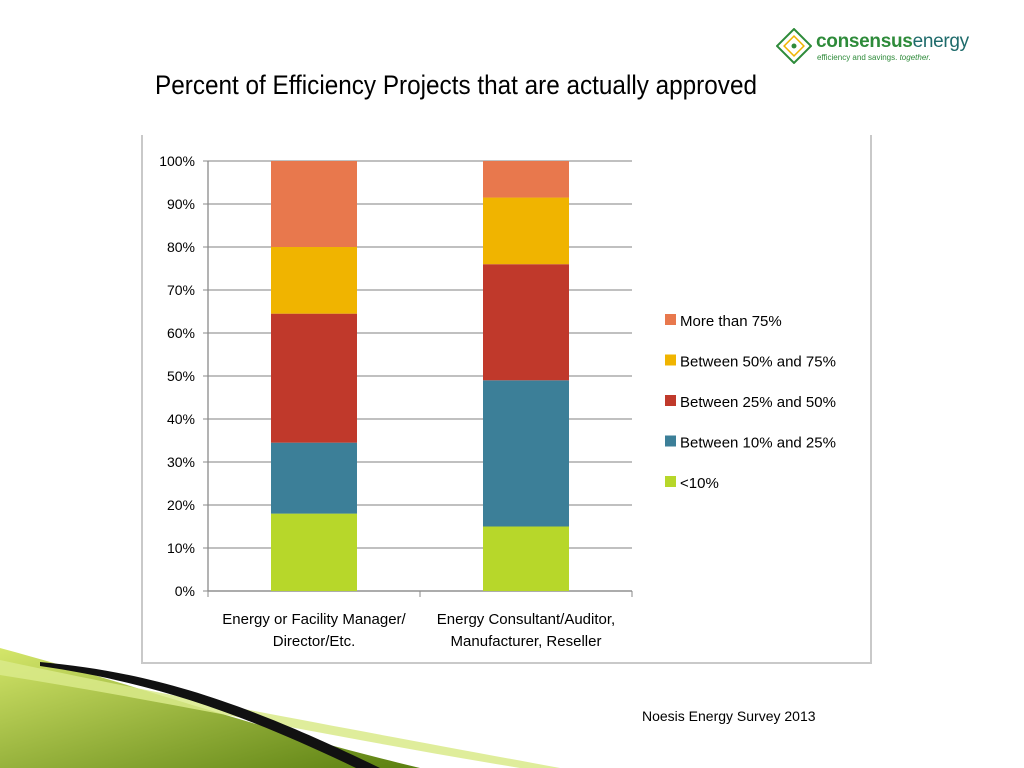 The width and height of the screenshot is (1024, 768). I want to click on y-tick-label: 0%, so click(185, 591).